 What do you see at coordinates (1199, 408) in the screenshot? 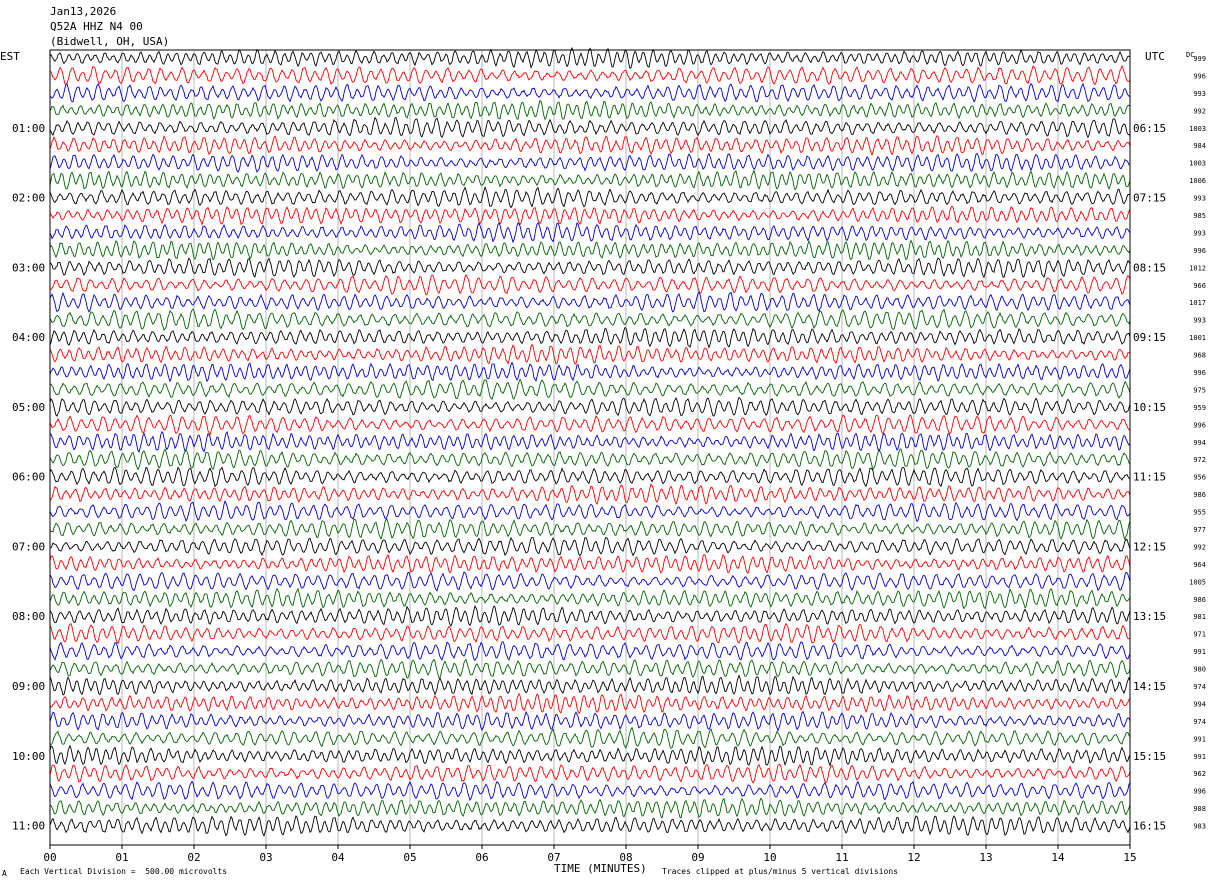
I see `dc-offset-label: 959` at bounding box center [1199, 408].